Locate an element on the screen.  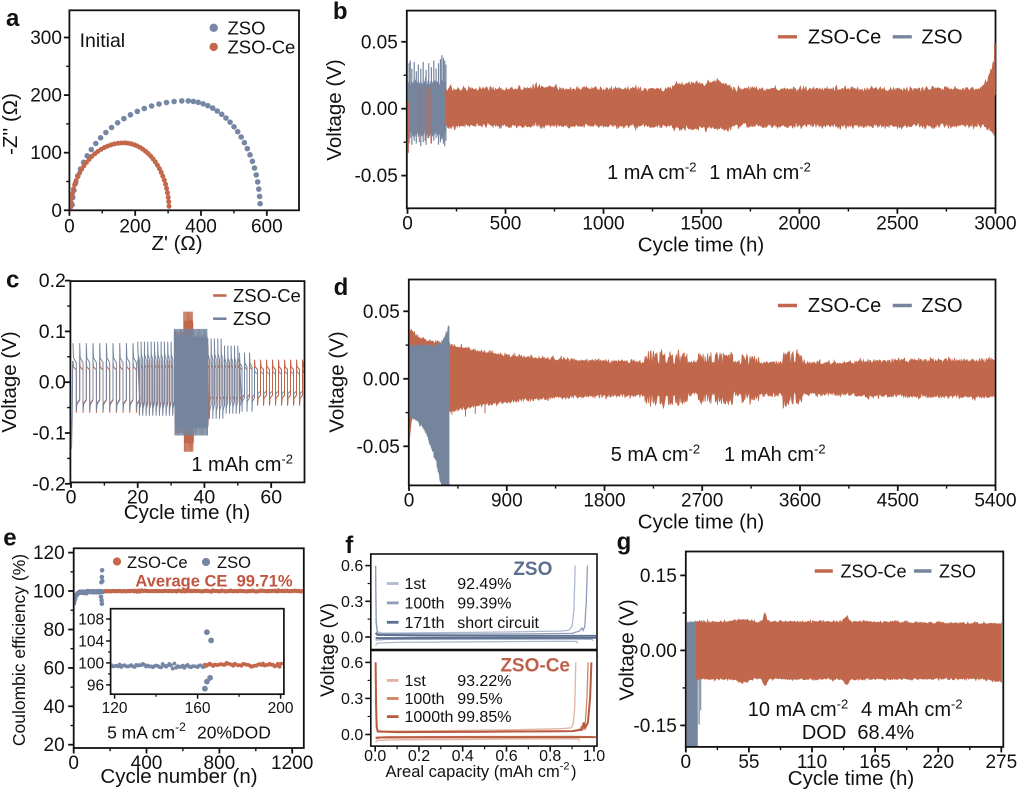
svg-text: a is located at coordinates (13, 18).